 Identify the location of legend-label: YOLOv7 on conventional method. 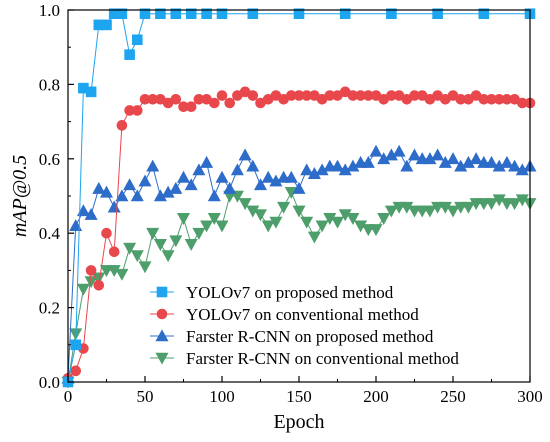
(302, 314).